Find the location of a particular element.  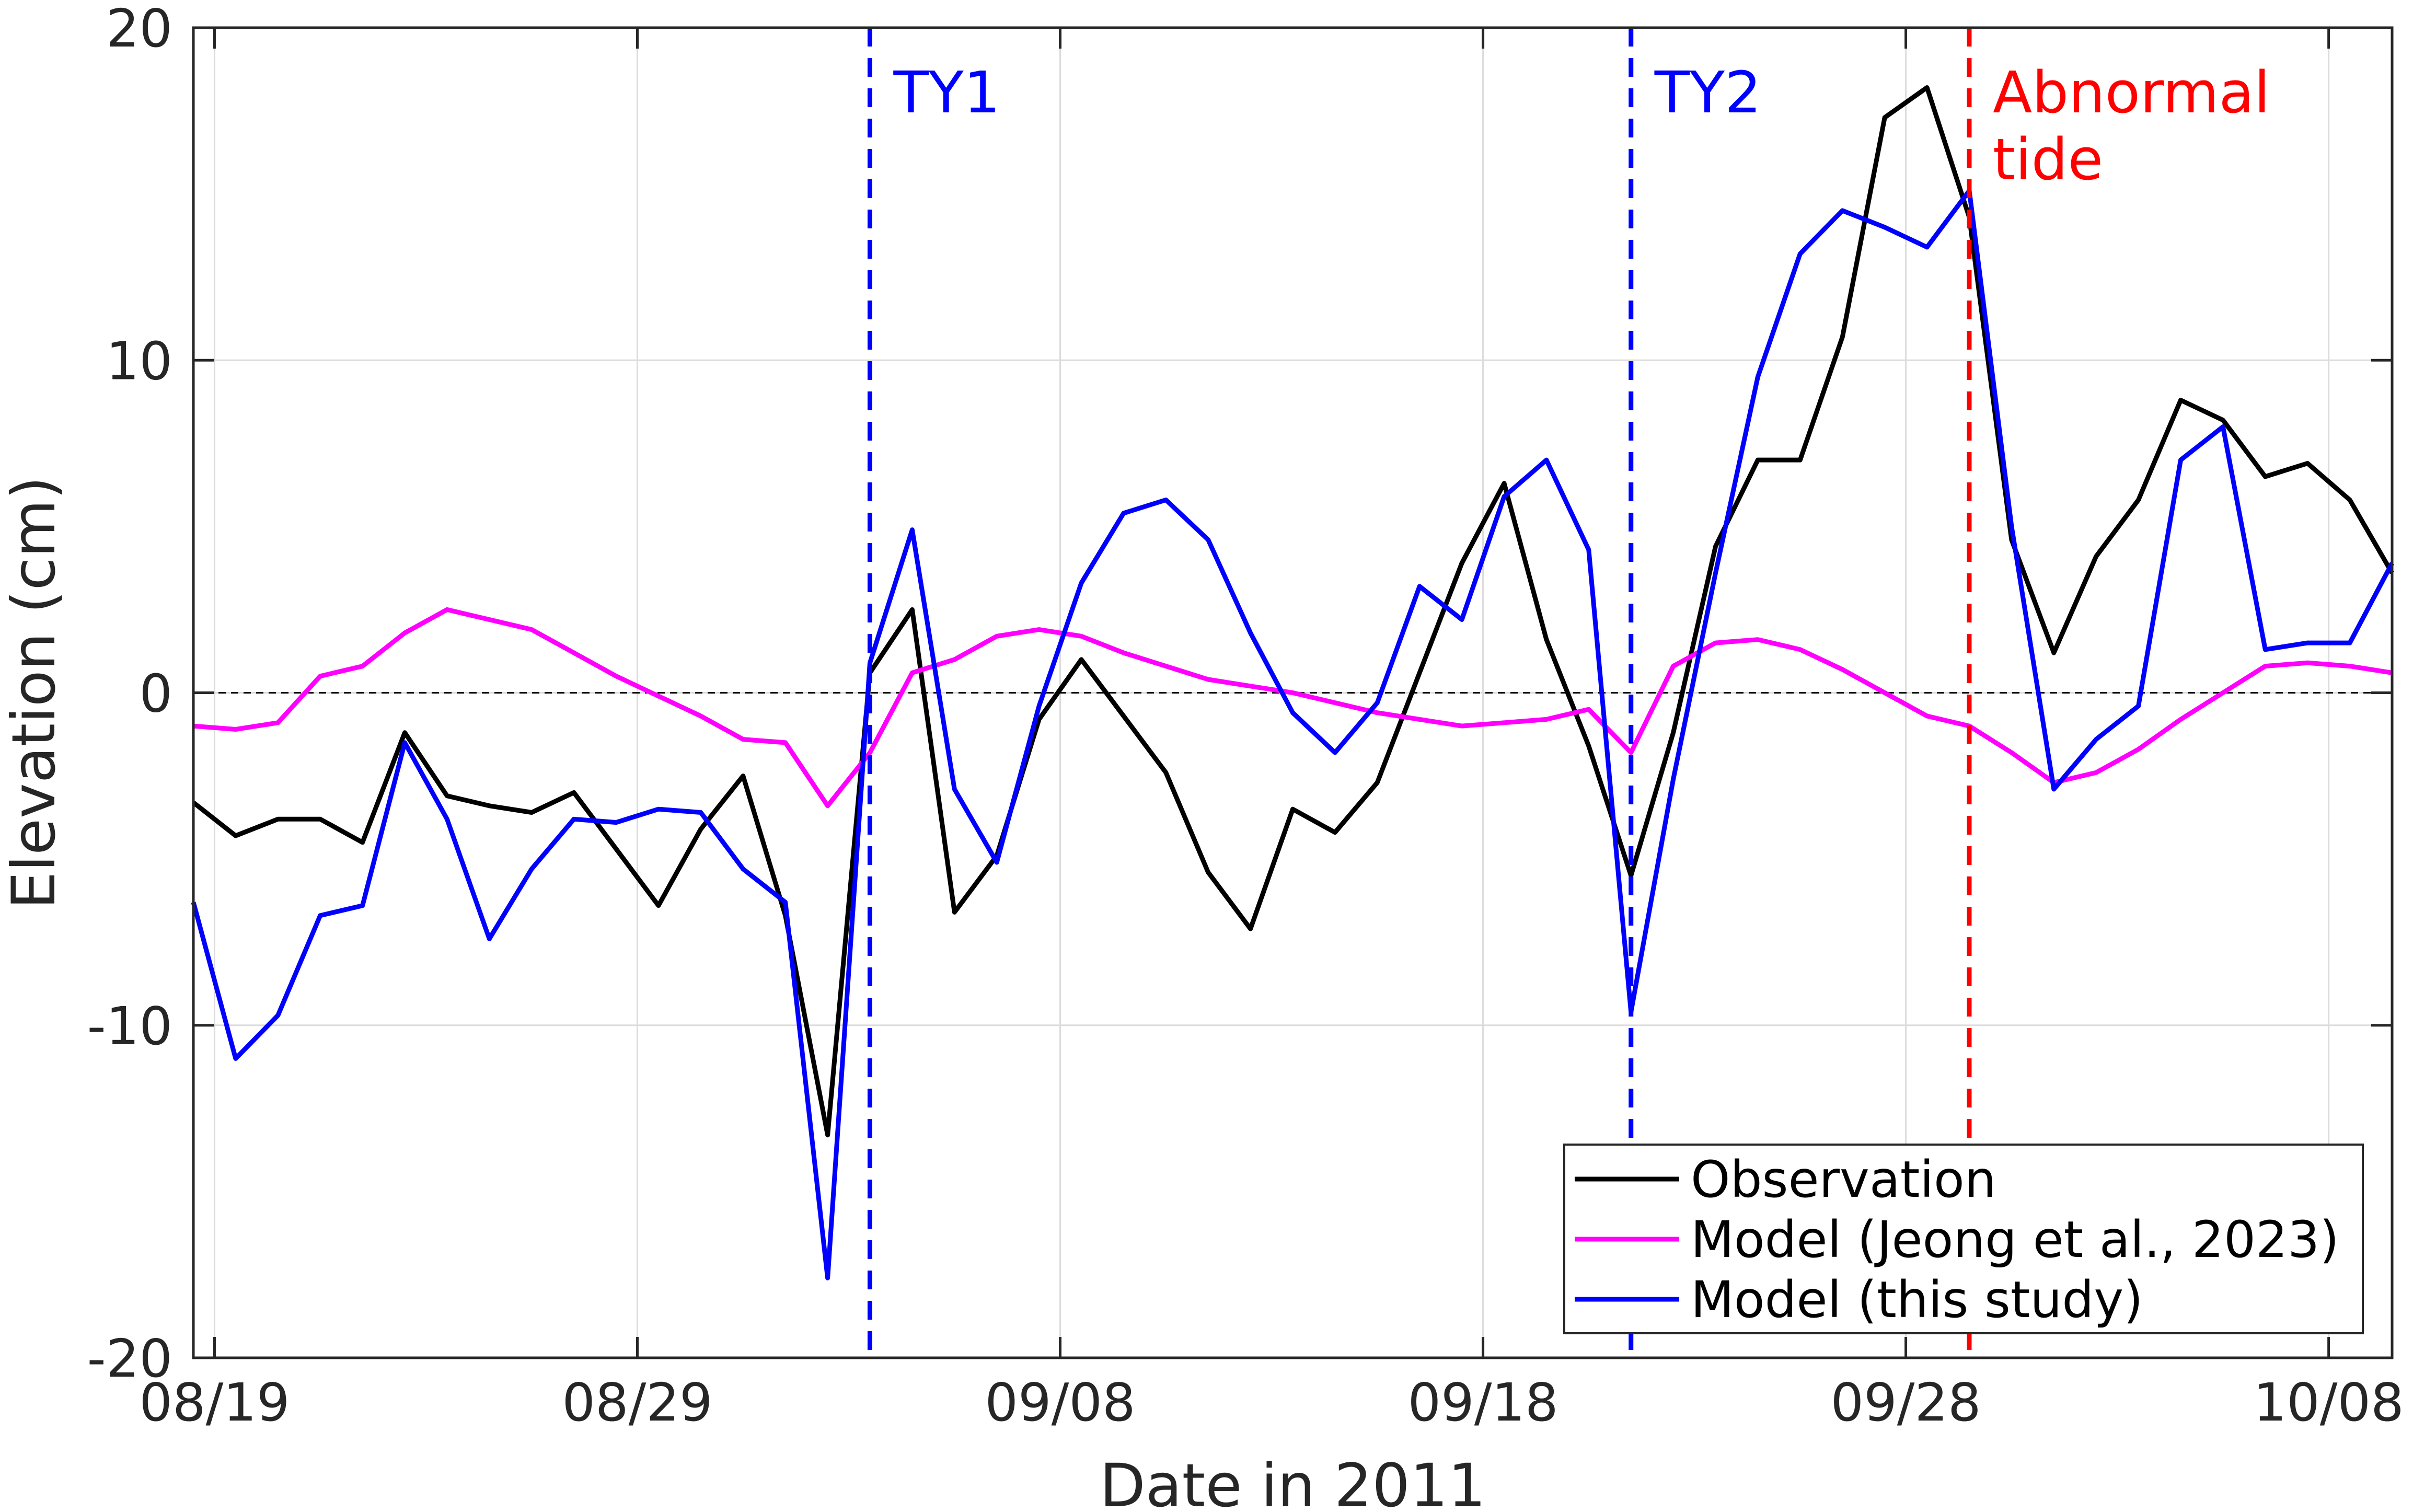

x-tick-label: 09/28 is located at coordinates (1906, 1402).